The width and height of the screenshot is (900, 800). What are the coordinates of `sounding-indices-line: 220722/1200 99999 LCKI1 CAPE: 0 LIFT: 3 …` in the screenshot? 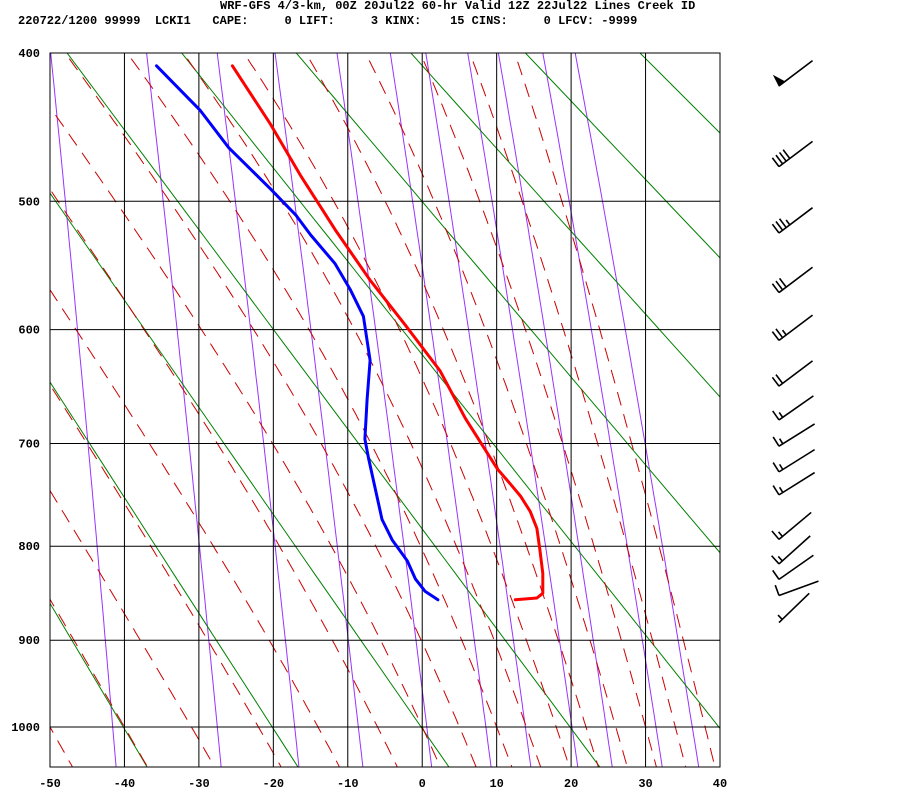 It's located at (328, 21).